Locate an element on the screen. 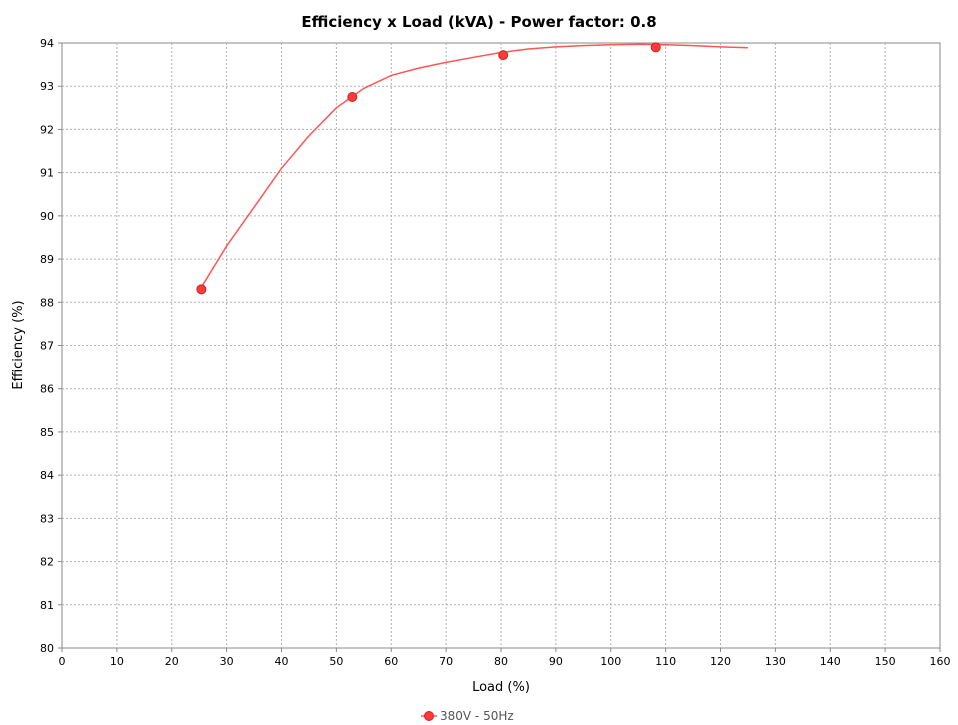  y-tick-label: 90 is located at coordinates (47, 216).